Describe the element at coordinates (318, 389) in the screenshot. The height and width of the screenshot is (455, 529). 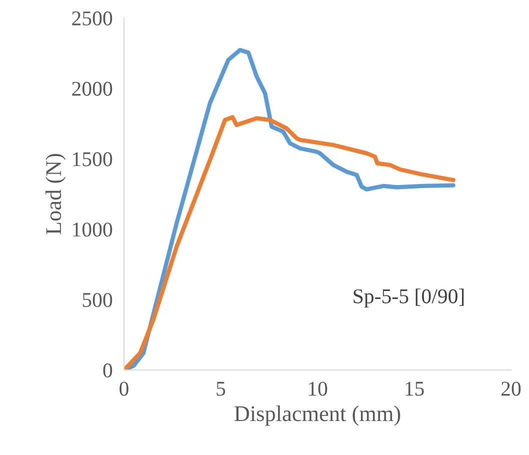
I see `x-tick-label: 10` at that location.